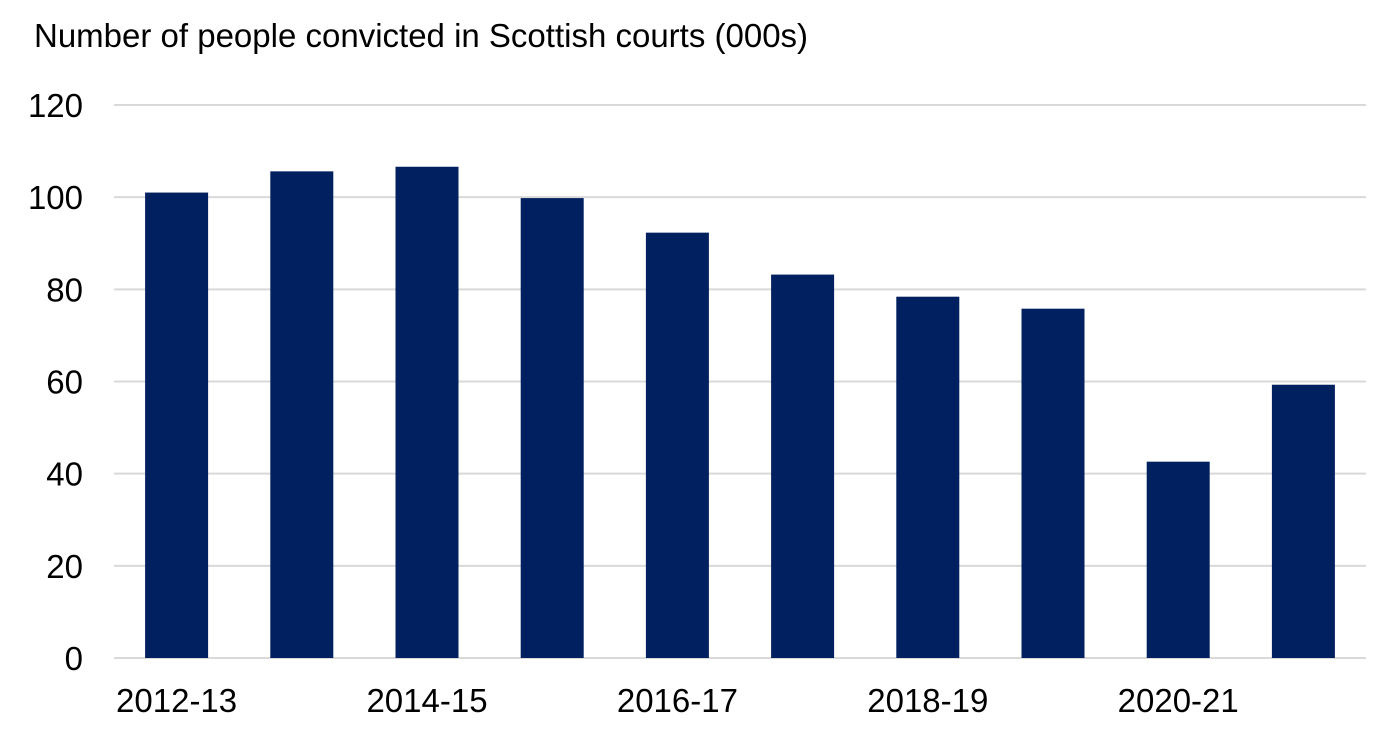 This screenshot has width=1396, height=736. I want to click on y-axis-tick-labels: 0 20 40 60 80 100 120, so click(55, 382).